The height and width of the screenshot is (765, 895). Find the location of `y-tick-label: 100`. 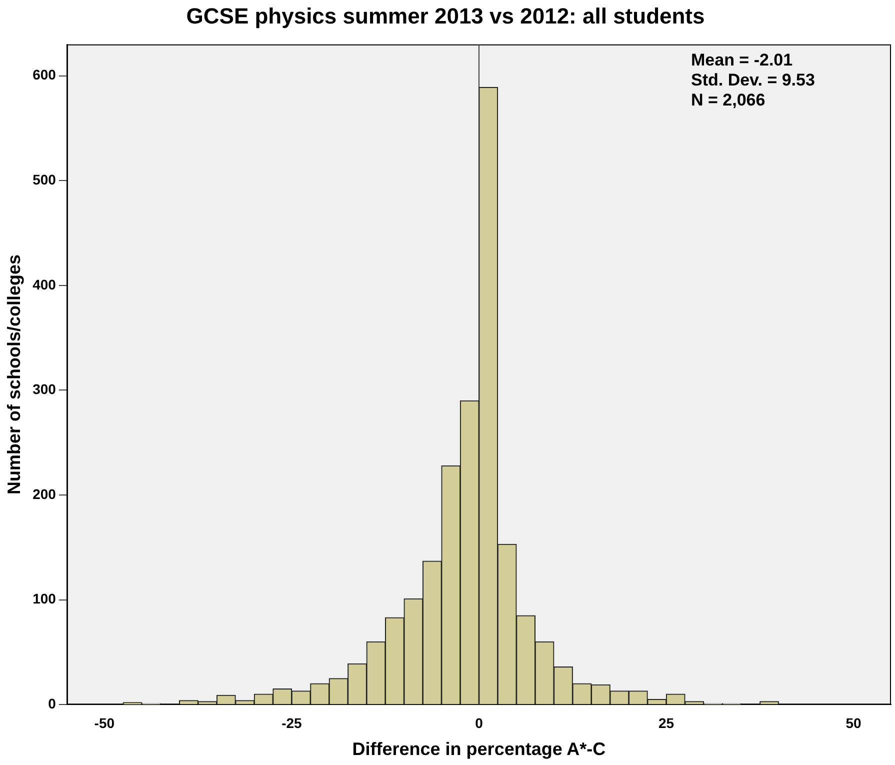

y-tick-label: 100 is located at coordinates (44, 598).